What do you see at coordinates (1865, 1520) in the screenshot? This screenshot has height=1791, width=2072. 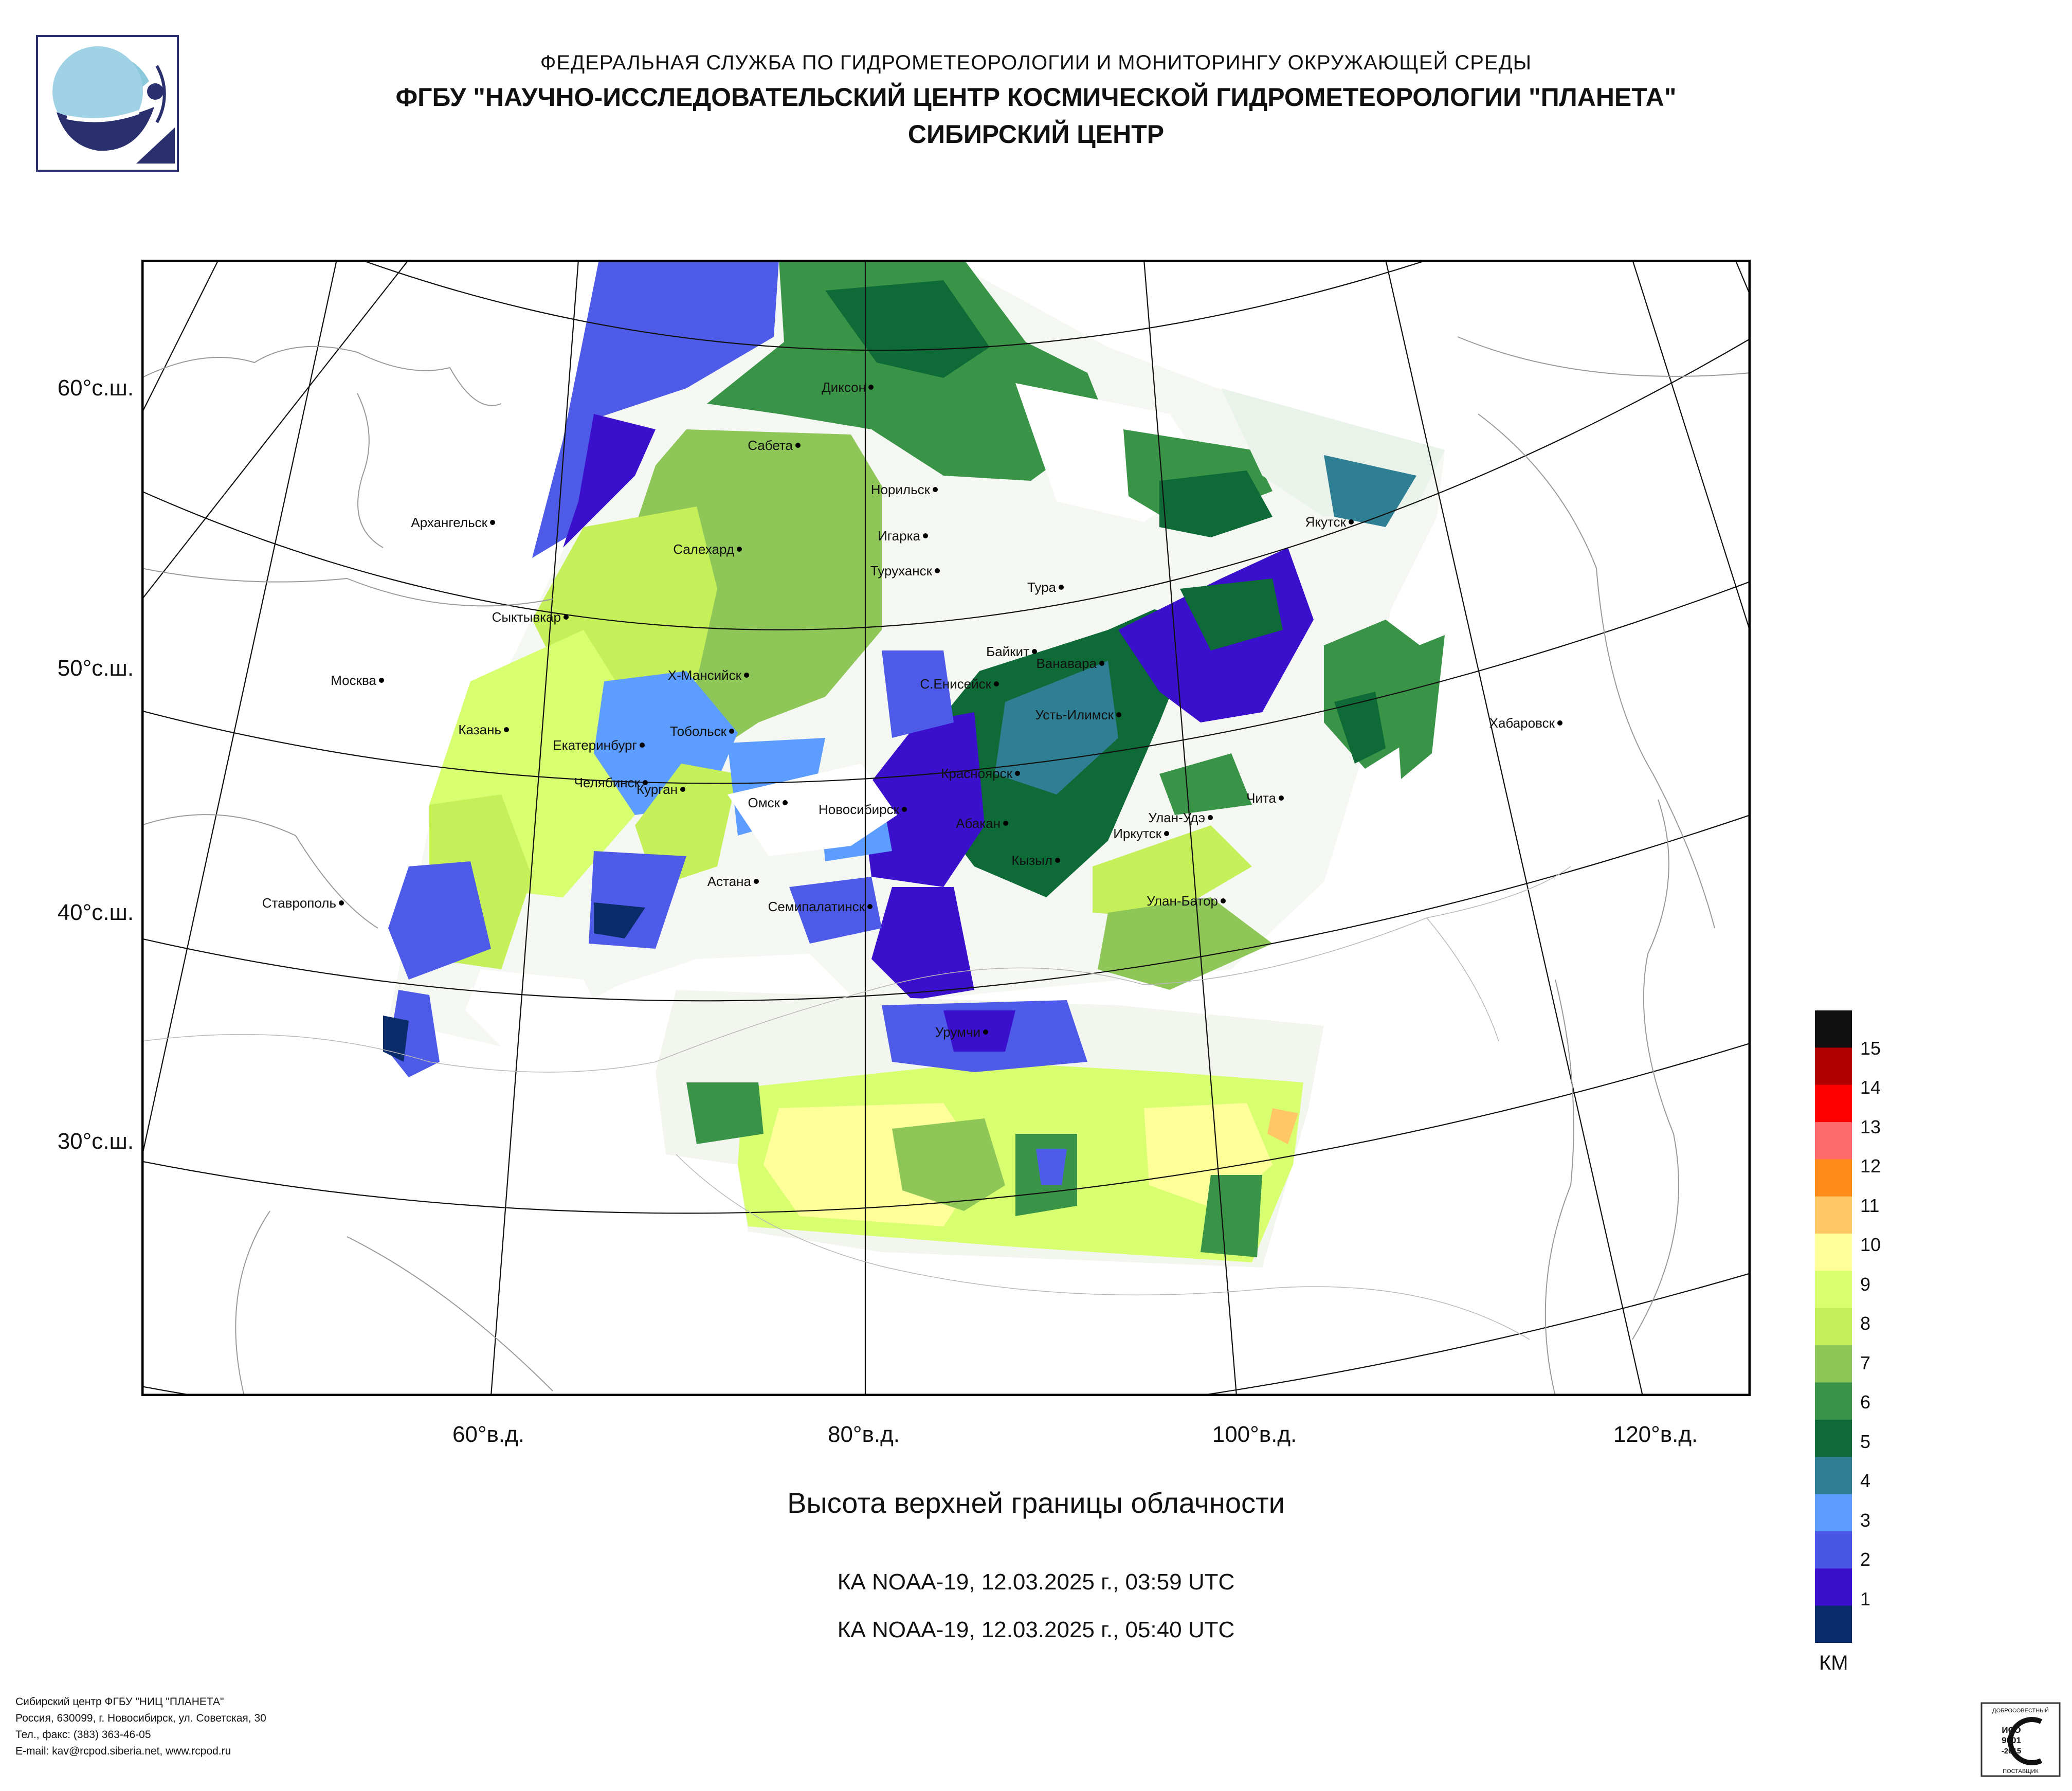 I see `legend-label-3: 3` at bounding box center [1865, 1520].